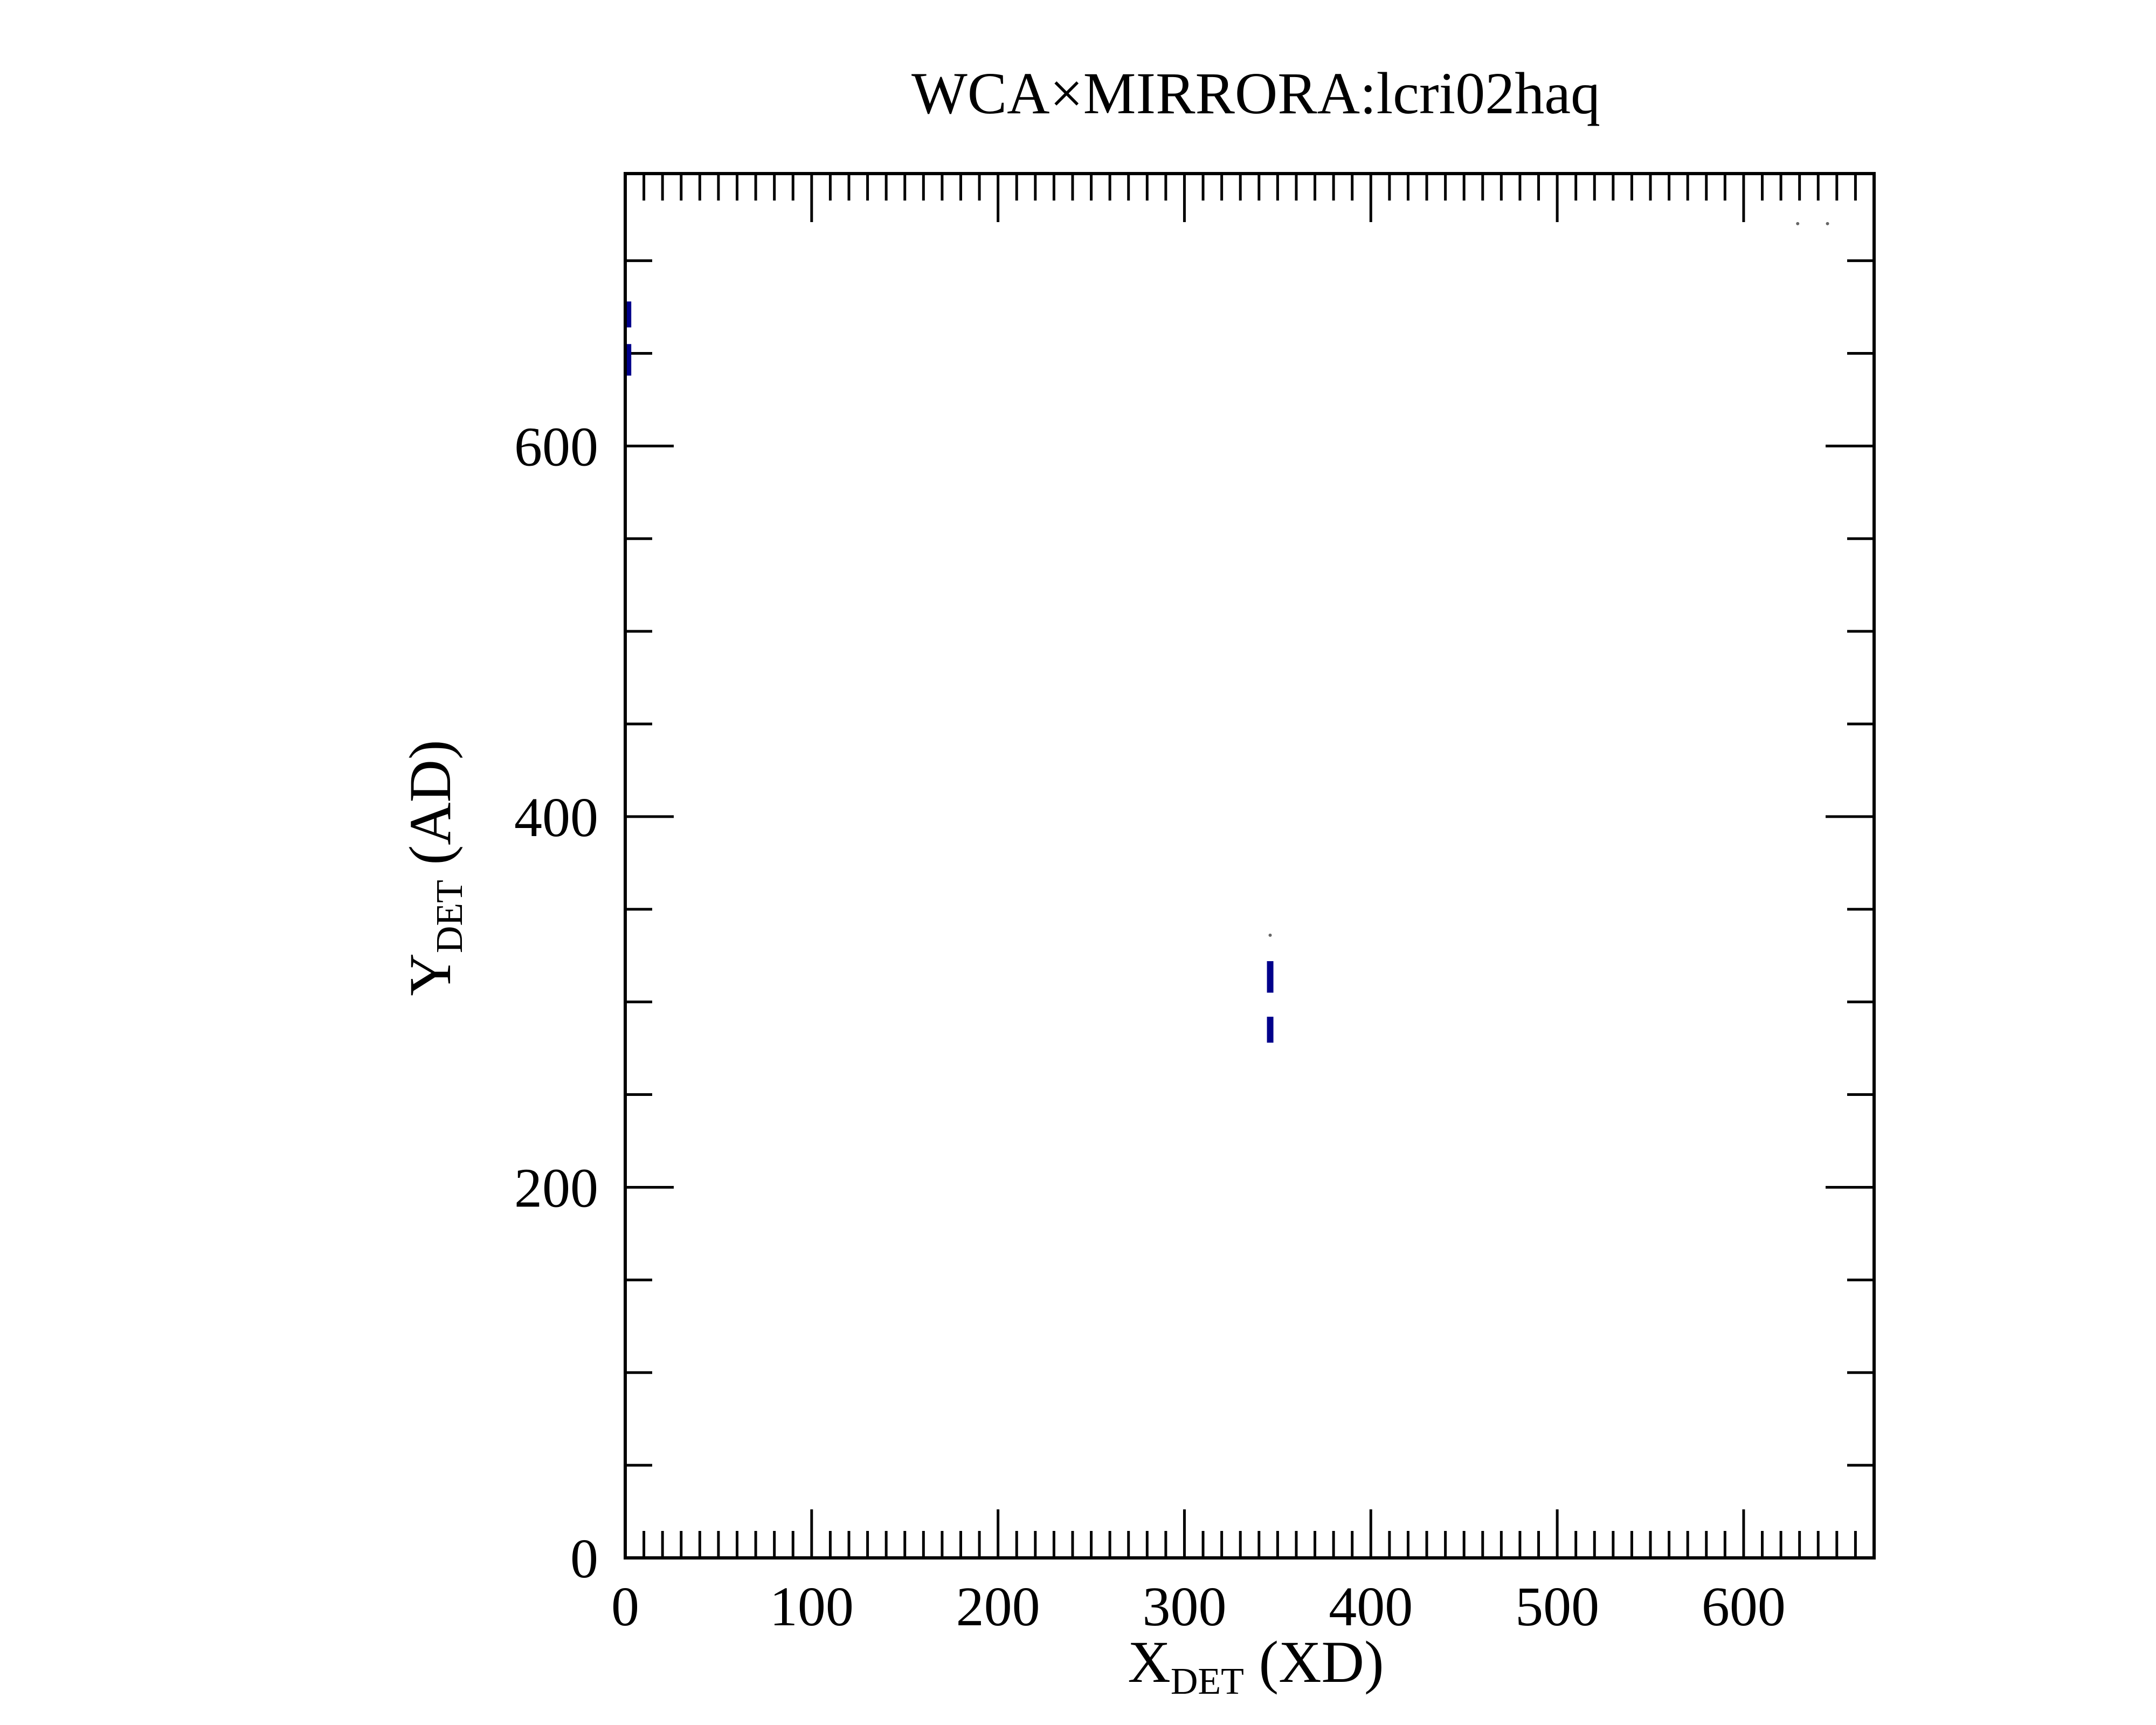 The width and height of the screenshot is (2156, 1725). What do you see at coordinates (1371, 1607) in the screenshot?
I see `x-tick-label: 400` at bounding box center [1371, 1607].